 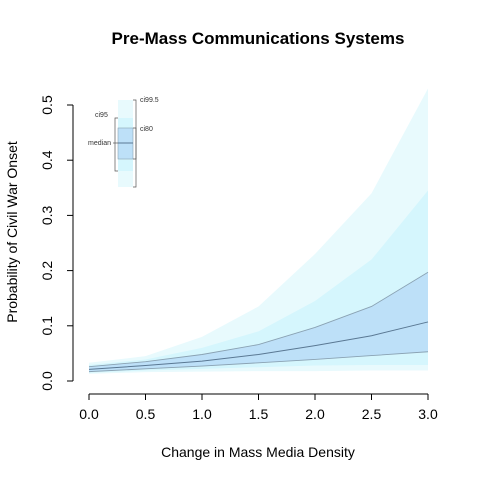 What do you see at coordinates (47, 381) in the screenshot?
I see `y-tick-label: 0.0` at bounding box center [47, 381].